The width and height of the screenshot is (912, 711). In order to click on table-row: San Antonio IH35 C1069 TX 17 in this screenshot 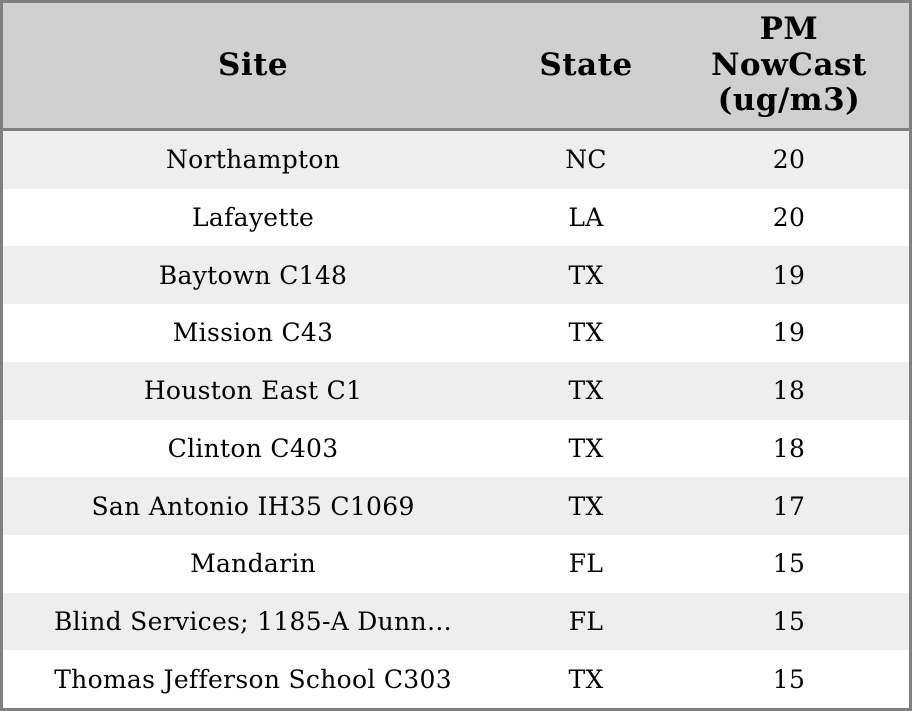, I will do `click(456, 506)`.